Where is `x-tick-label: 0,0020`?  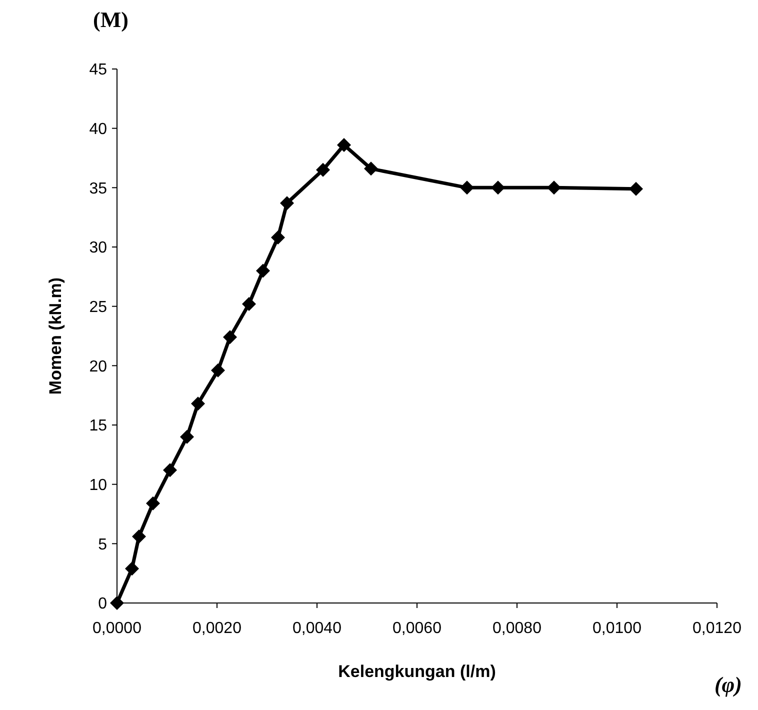 x-tick-label: 0,0020 is located at coordinates (217, 628).